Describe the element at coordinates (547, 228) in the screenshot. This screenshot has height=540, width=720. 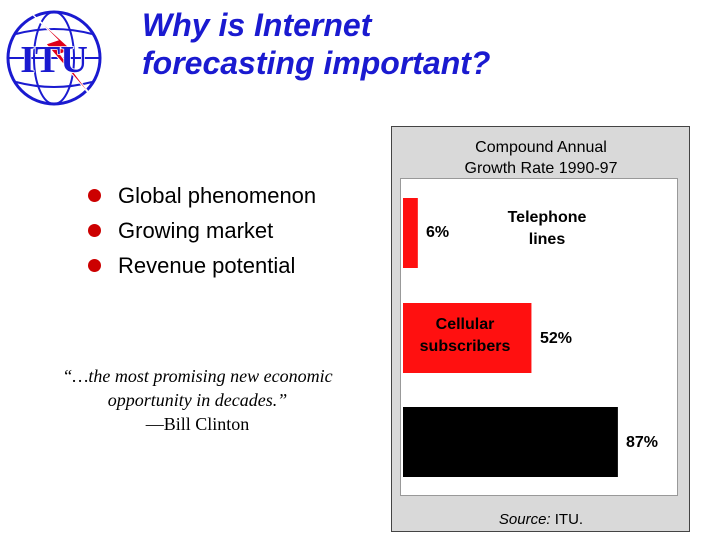
I see `category-label-telephone: Telephone lines` at that location.